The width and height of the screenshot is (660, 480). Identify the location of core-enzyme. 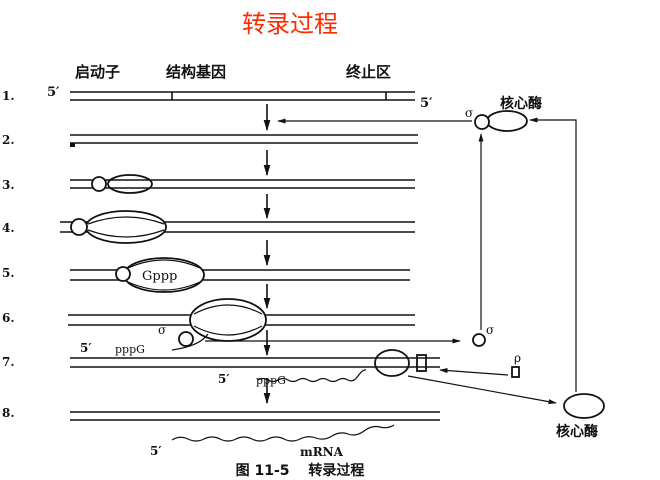
(584, 406).